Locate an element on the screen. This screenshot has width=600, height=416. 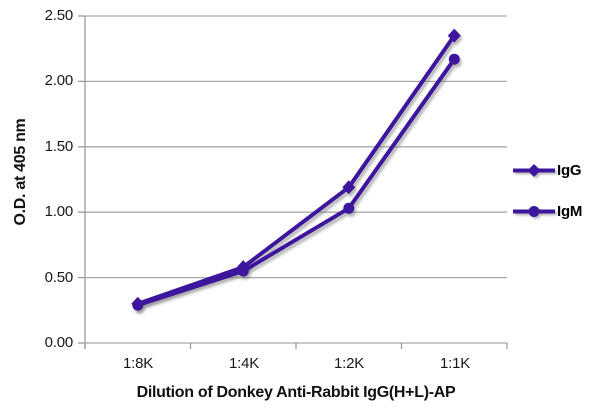
legend-item-igm: IgM is located at coordinates (548, 211).